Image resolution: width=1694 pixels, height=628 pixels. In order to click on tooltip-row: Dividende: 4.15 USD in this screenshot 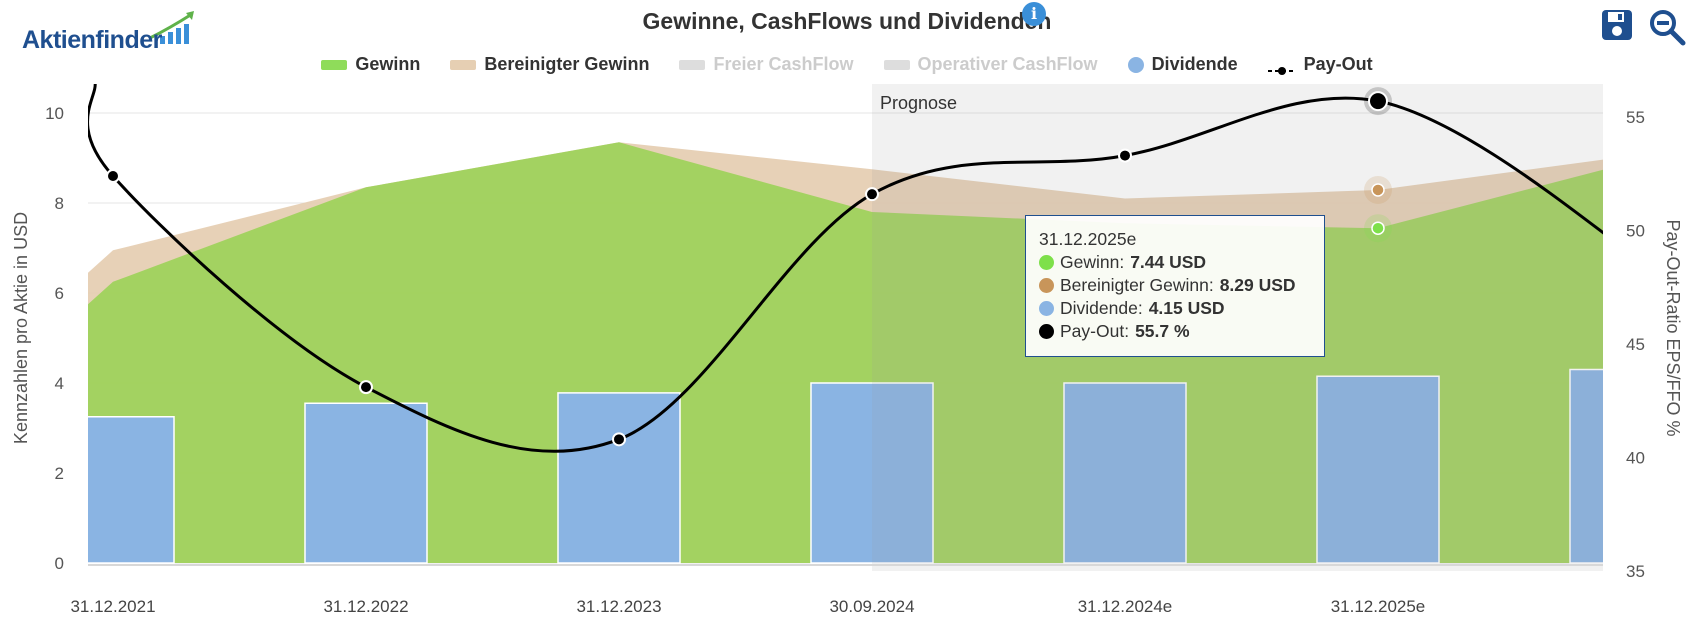, I will do `click(1175, 308)`.